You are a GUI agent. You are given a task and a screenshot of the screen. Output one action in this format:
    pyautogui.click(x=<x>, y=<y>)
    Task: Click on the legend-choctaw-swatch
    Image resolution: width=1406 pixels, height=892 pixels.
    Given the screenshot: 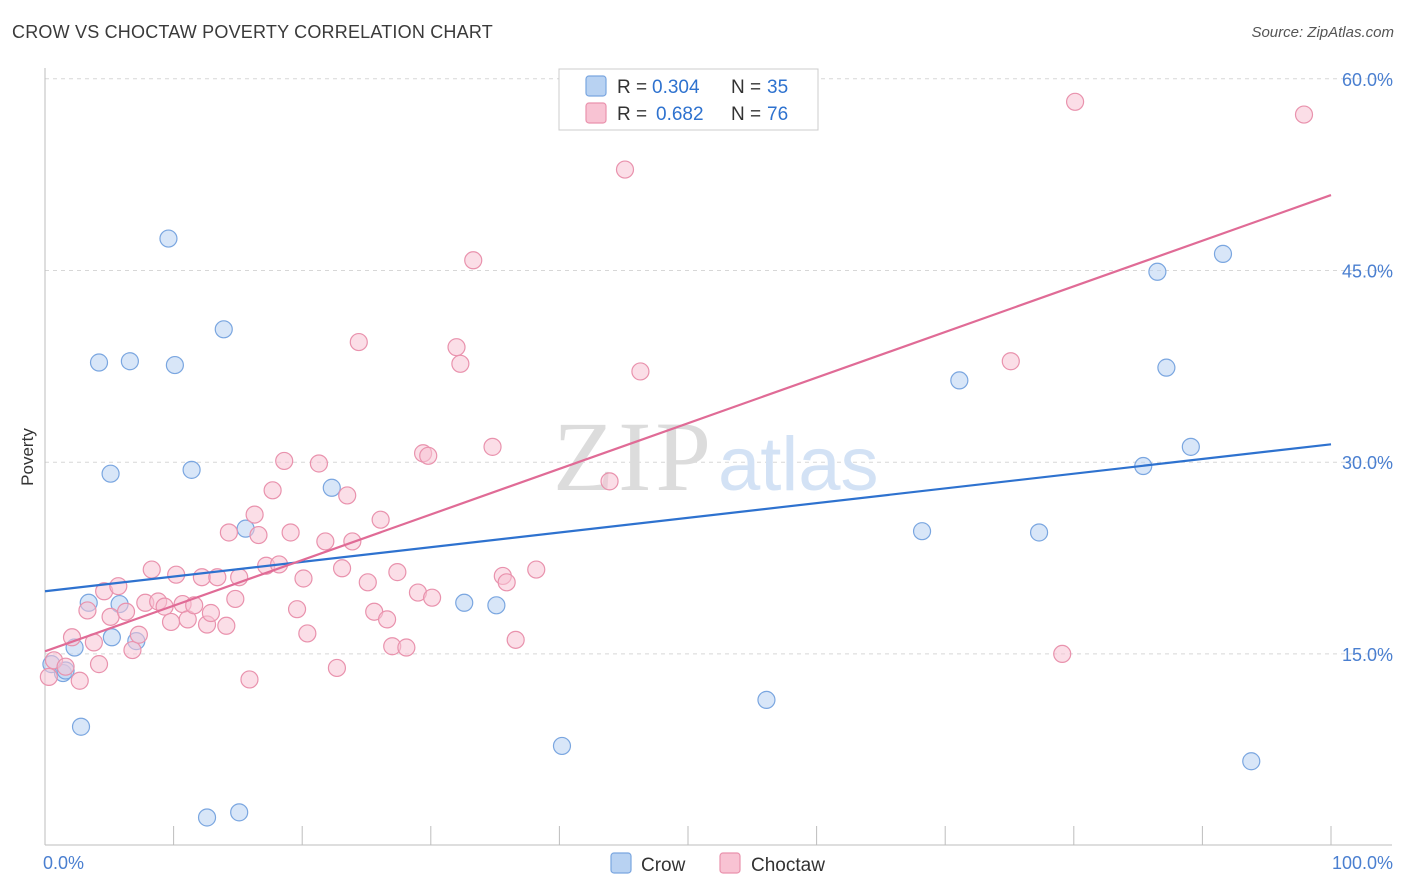 What is the action you would take?
    pyautogui.click(x=730, y=863)
    